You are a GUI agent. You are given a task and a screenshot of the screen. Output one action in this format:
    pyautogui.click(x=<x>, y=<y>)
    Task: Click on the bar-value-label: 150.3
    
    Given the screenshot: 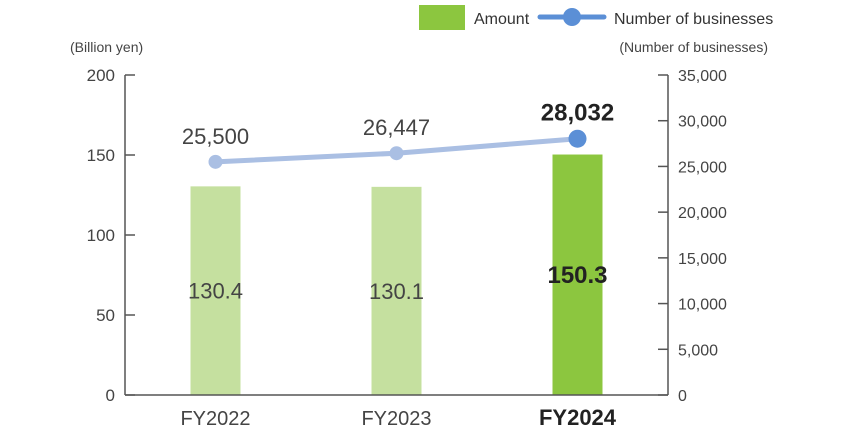 What is the action you would take?
    pyautogui.click(x=577, y=275)
    